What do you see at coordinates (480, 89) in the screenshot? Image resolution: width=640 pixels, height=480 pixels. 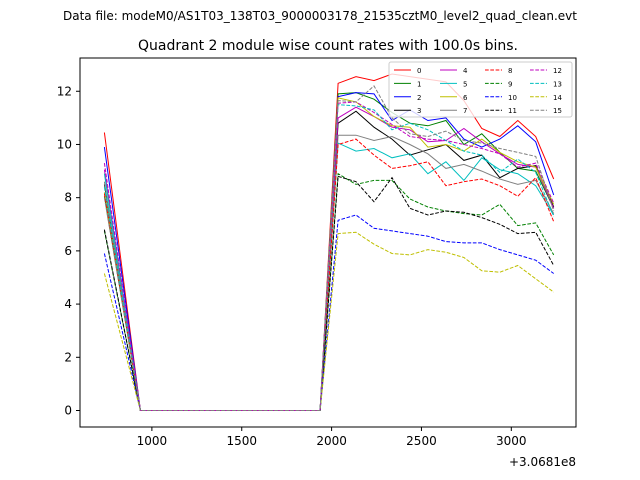 I see `legend-frame` at bounding box center [480, 89].